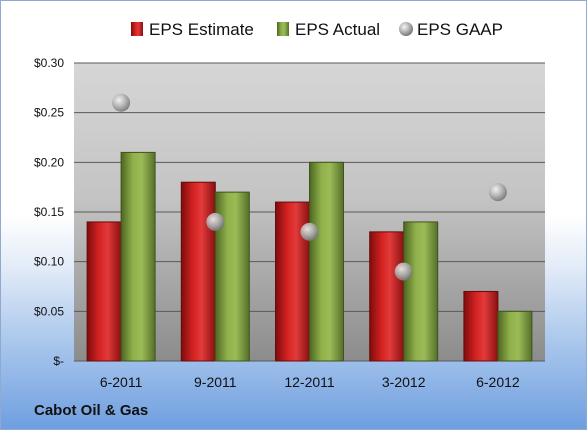  I want to click on y-tick-label: $0.15, so click(49, 212).